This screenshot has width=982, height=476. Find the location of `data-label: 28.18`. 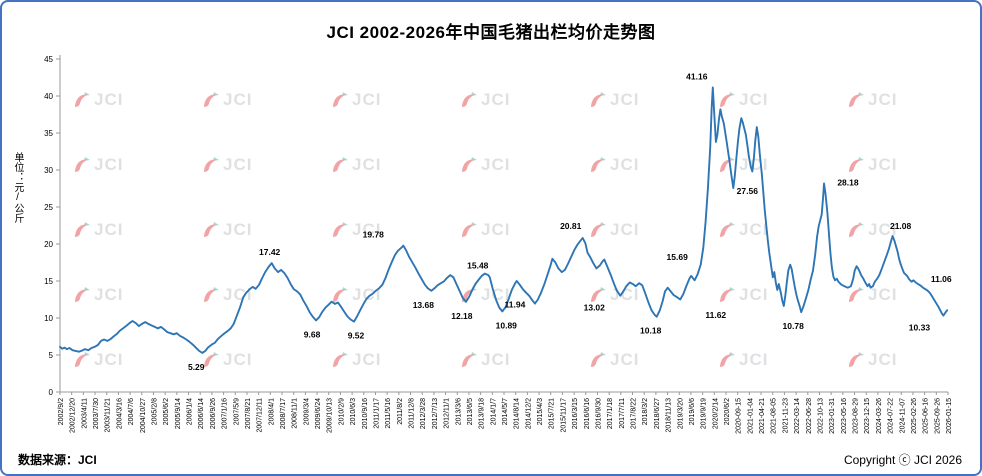

data-label: 28.18 is located at coordinates (848, 182).